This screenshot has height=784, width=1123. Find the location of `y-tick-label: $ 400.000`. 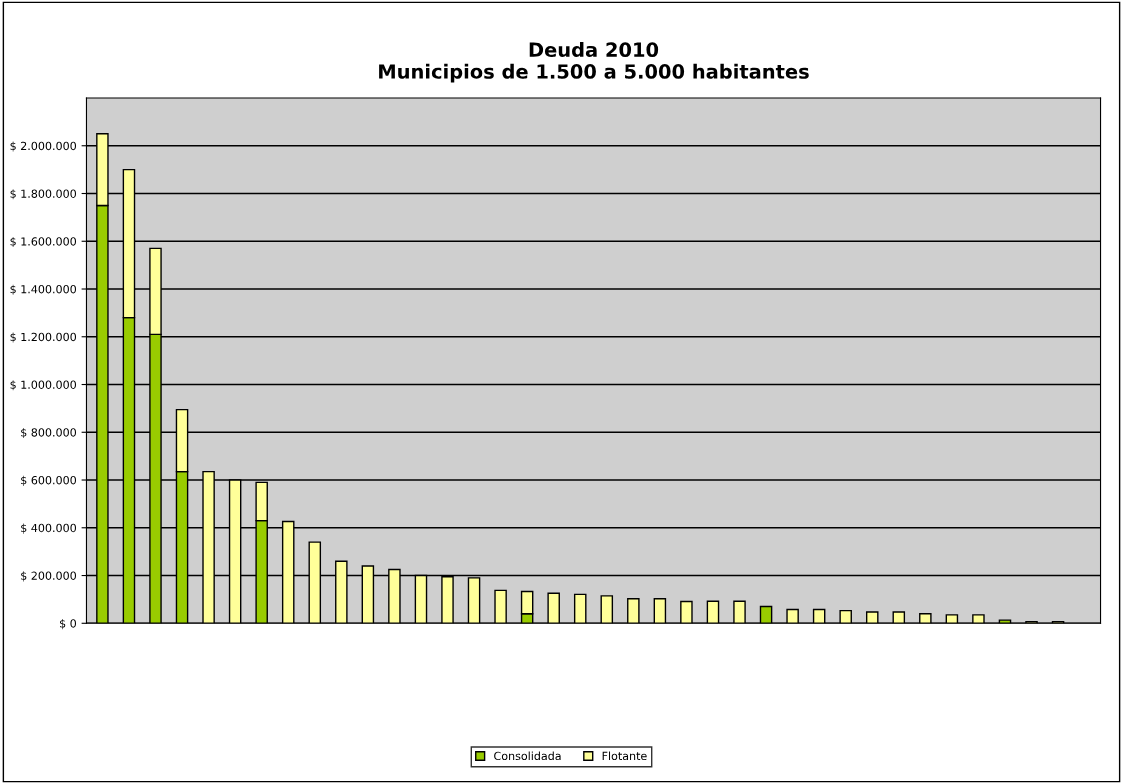

y-tick-label: $ 400.000 is located at coordinates (49, 528).